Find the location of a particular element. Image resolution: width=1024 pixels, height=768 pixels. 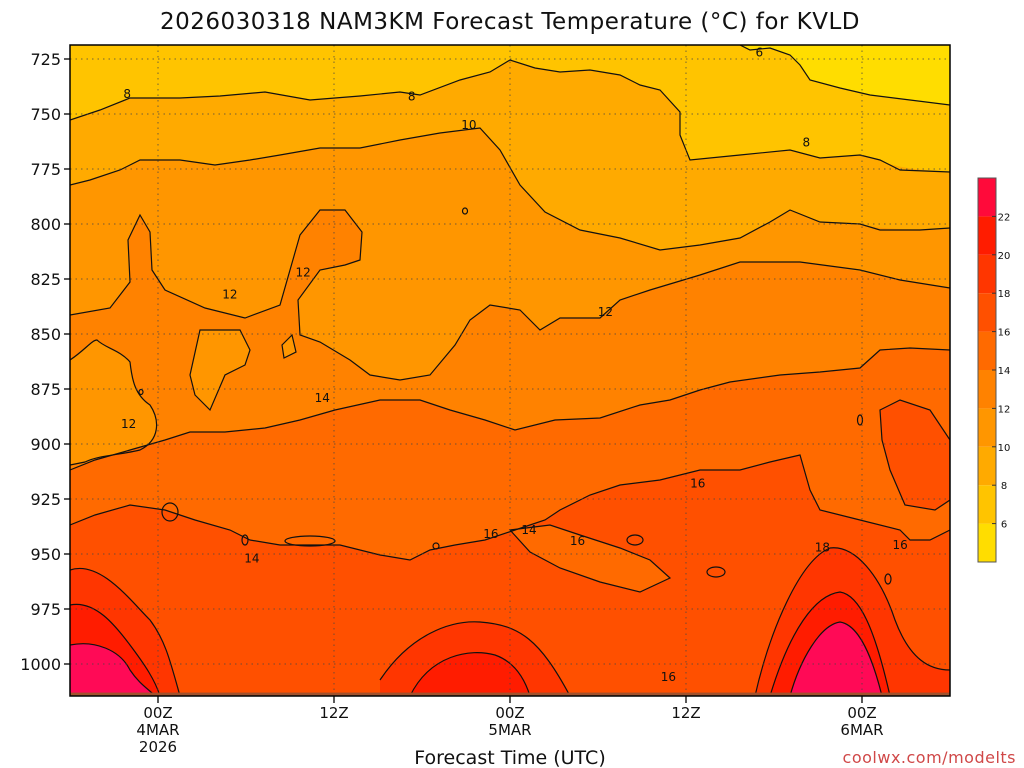

contour-label: 10 is located at coordinates (468, 125).